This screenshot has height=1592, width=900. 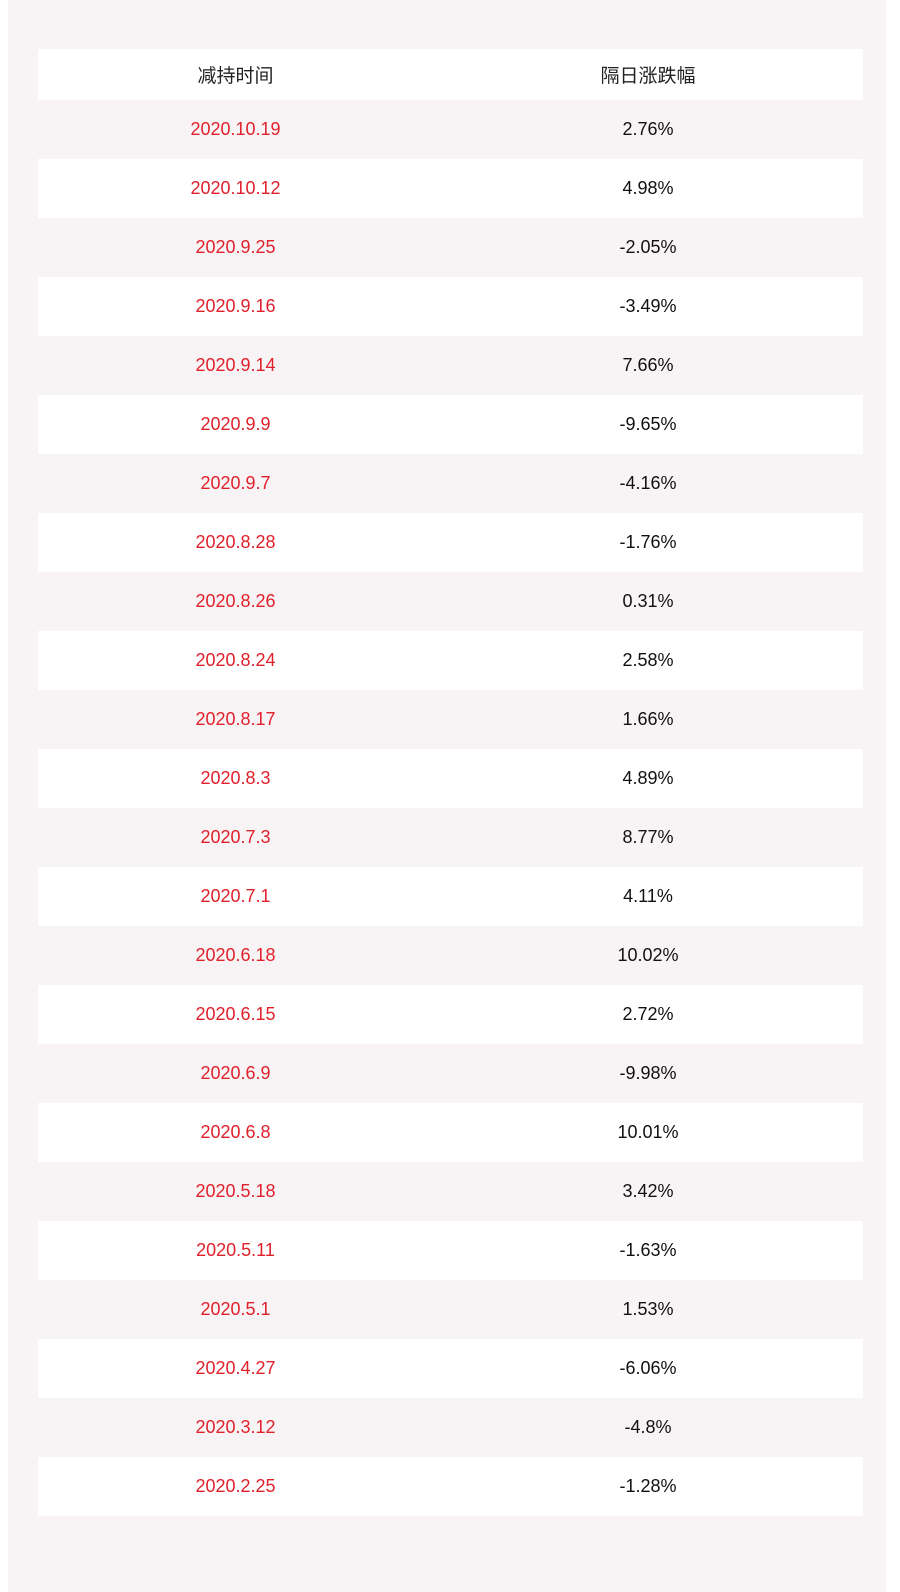 I want to click on change-cell: 4.89%, so click(x=648, y=778).